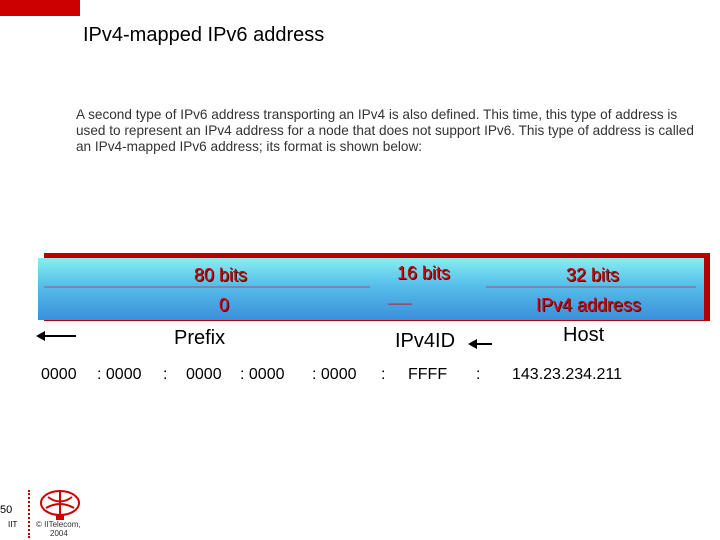  What do you see at coordinates (204, 35) in the screenshot?
I see `page-title: IPv4-mapped IPv6 address` at bounding box center [204, 35].